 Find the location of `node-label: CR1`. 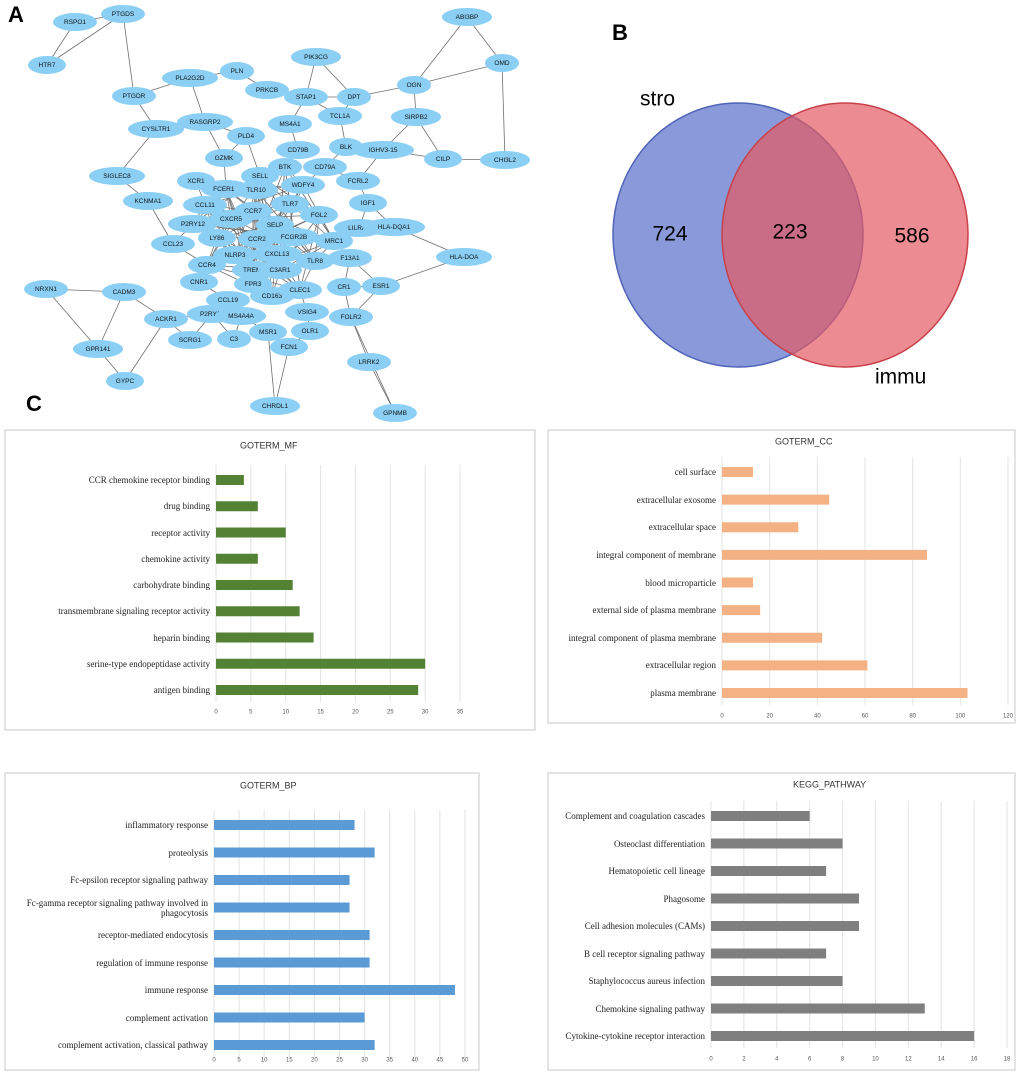

node-label: CR1 is located at coordinates (343, 287).